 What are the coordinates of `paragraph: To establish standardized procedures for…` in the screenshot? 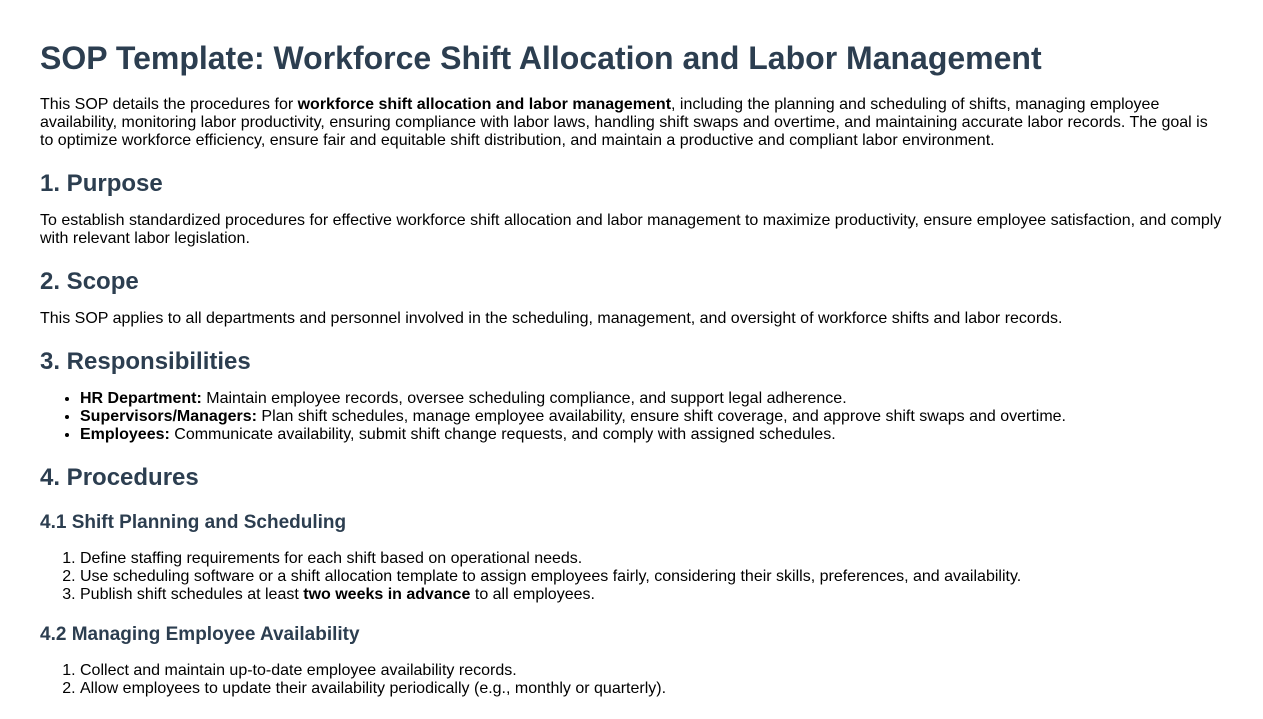 It's located at (631, 229).